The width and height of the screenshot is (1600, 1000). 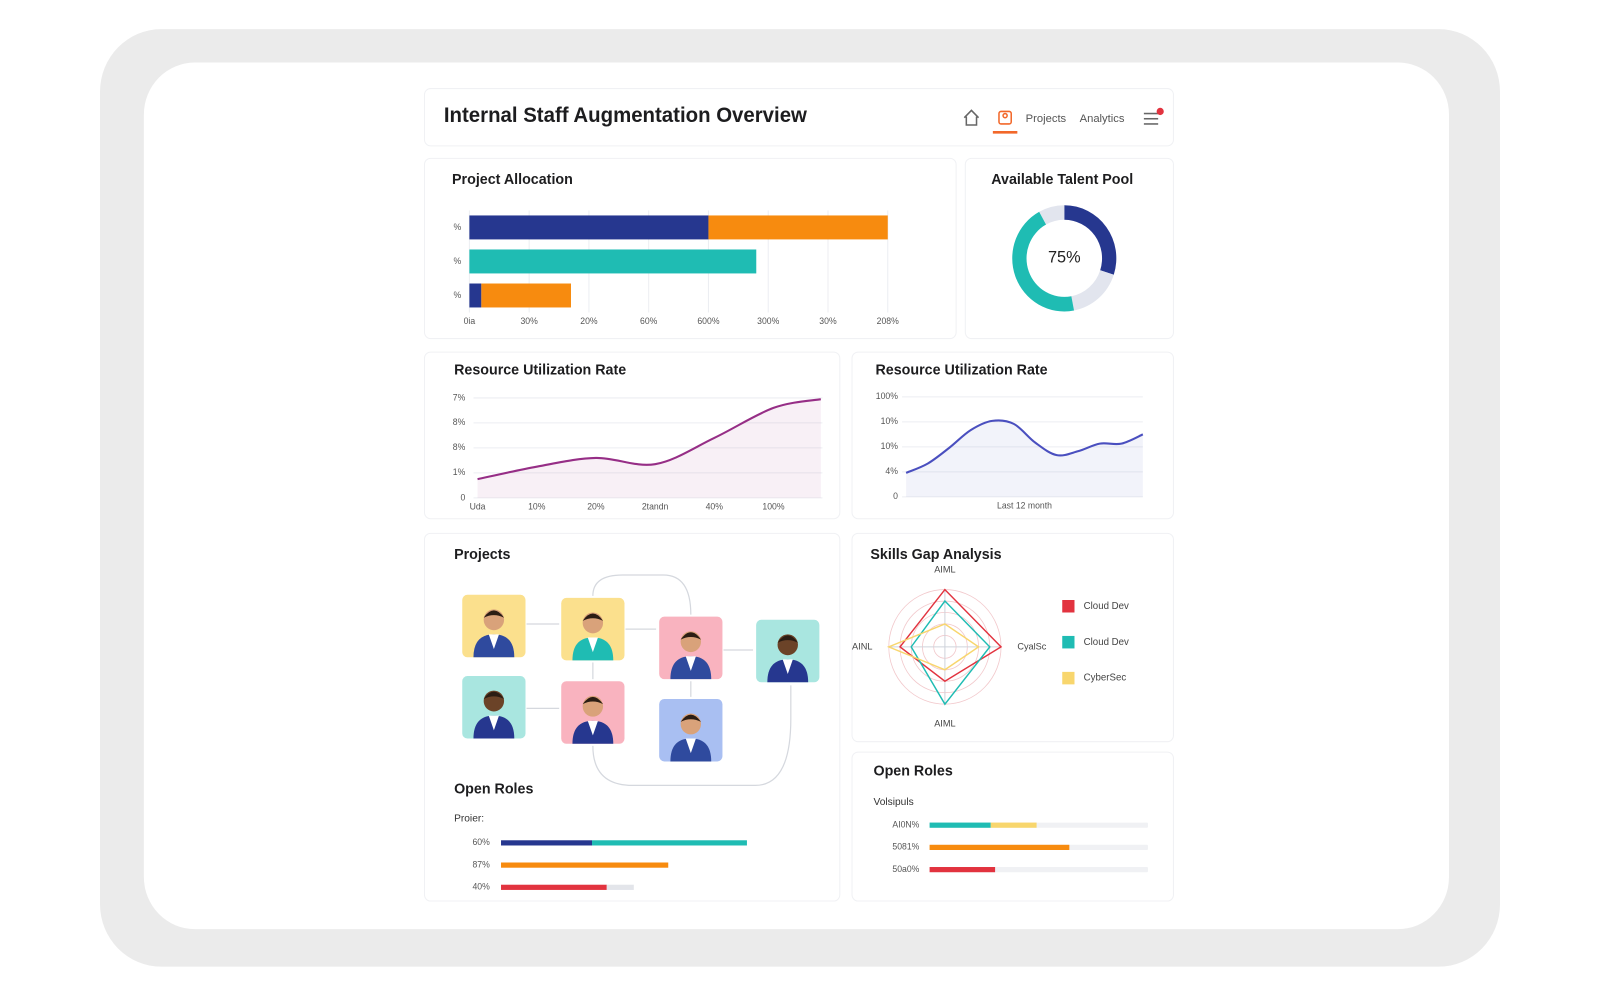 I want to click on x-tick-label: Uda, so click(x=478, y=507).